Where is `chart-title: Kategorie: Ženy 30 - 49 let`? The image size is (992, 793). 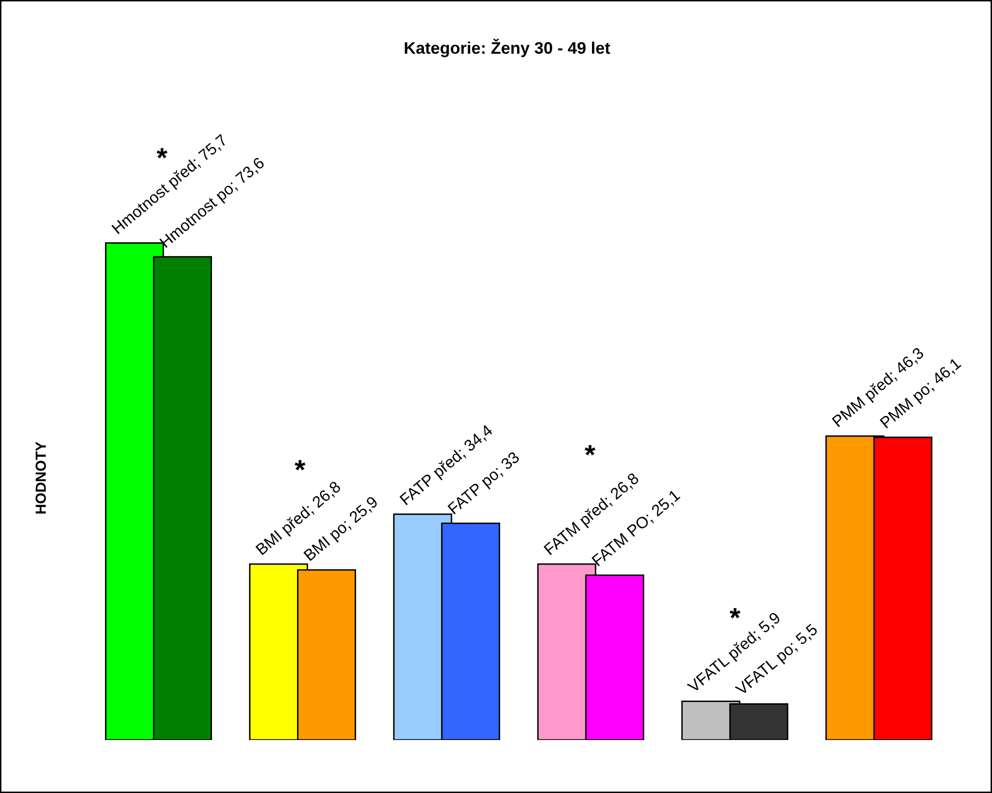 chart-title: Kategorie: Ženy 30 - 49 let is located at coordinates (507, 48).